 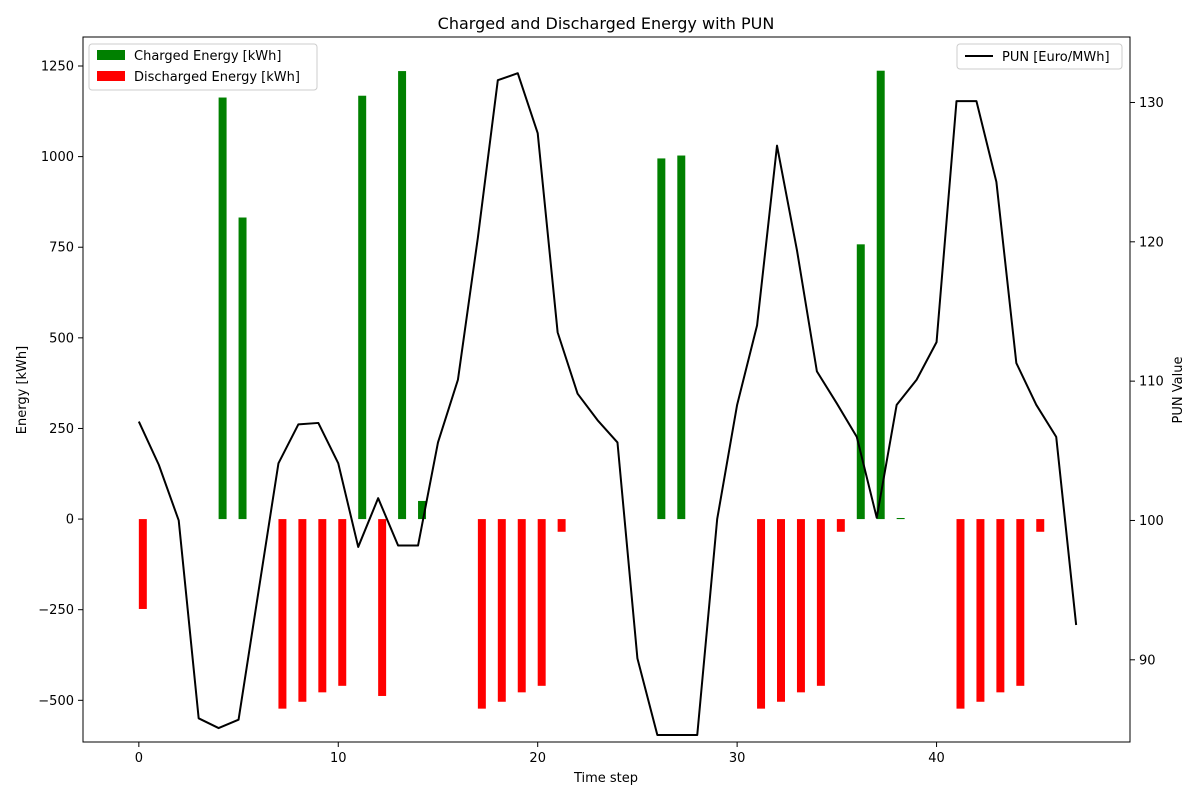 What do you see at coordinates (56, 701) in the screenshot?
I see `y-tick-label--500: −500` at bounding box center [56, 701].